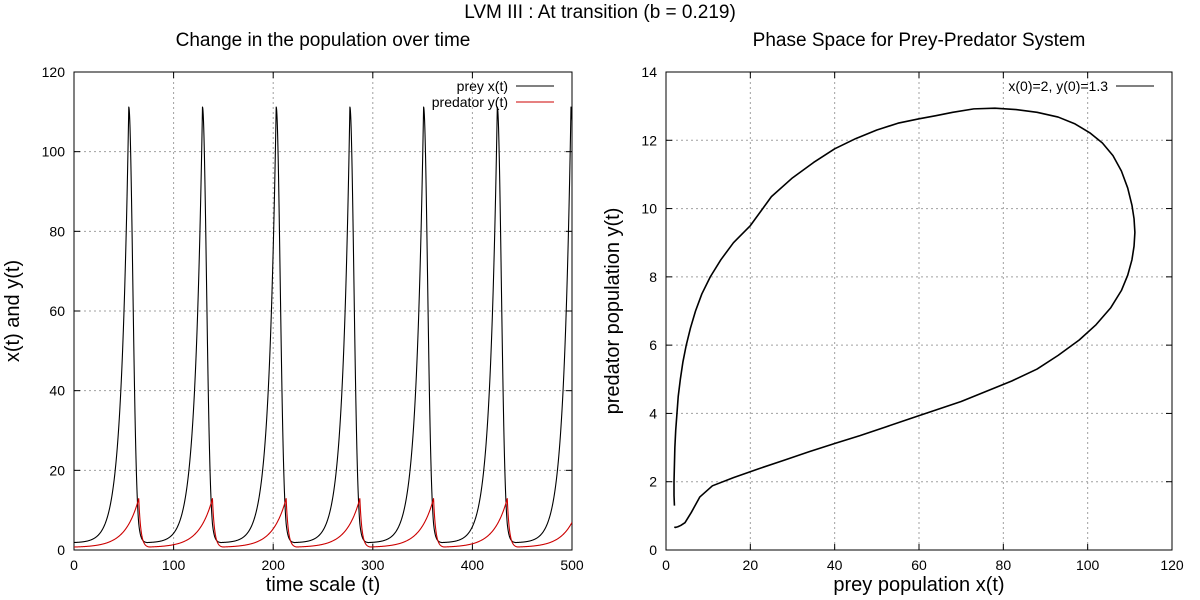 This screenshot has height=600, width=1200. I want to click on y-tick-label: 12, so click(649, 140).